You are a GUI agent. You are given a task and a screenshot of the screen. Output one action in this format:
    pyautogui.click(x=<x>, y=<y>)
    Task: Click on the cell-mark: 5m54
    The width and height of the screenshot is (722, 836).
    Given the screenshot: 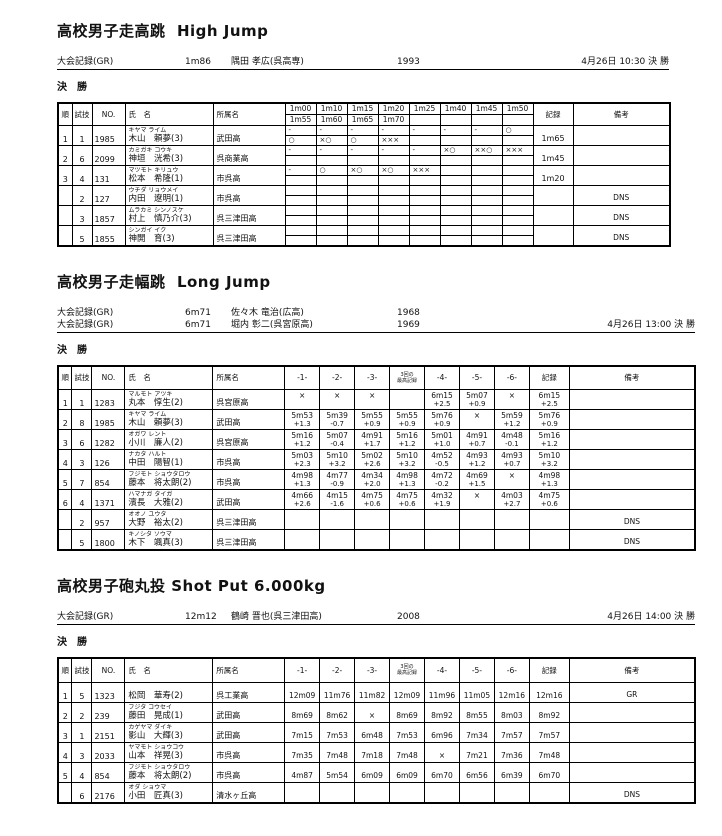 What is the action you would take?
    pyautogui.click(x=337, y=772)
    